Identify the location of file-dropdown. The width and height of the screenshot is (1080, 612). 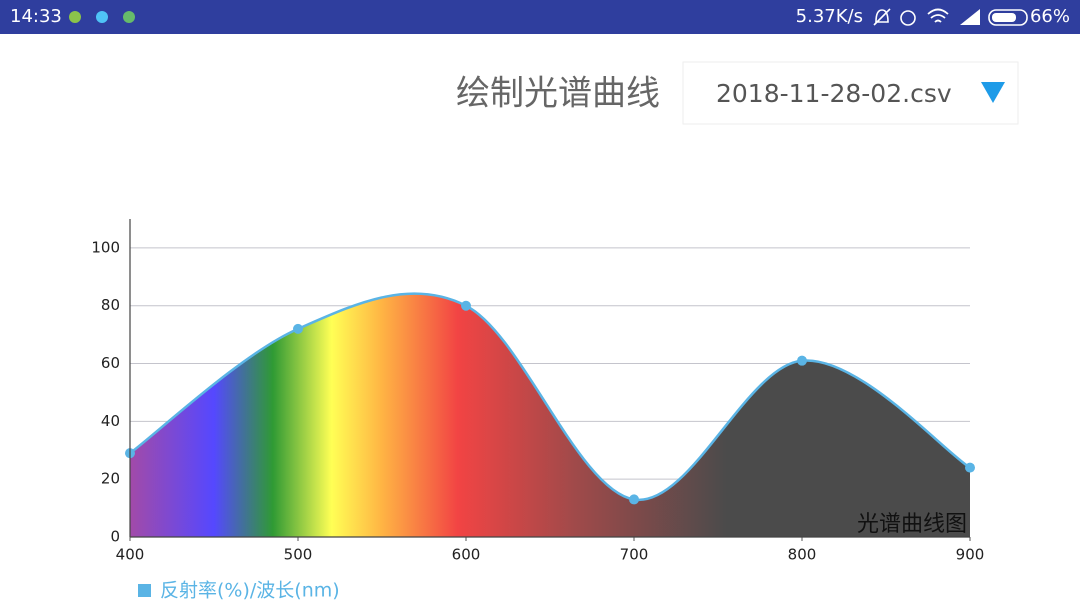
(850, 93).